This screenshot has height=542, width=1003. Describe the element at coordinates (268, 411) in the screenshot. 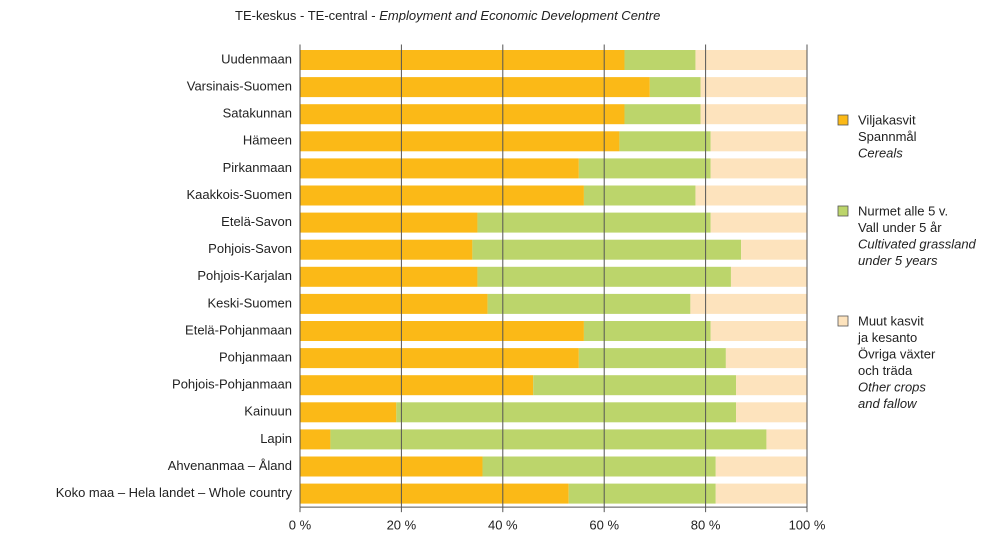

I see `y-tick-label: Kainuun` at that location.